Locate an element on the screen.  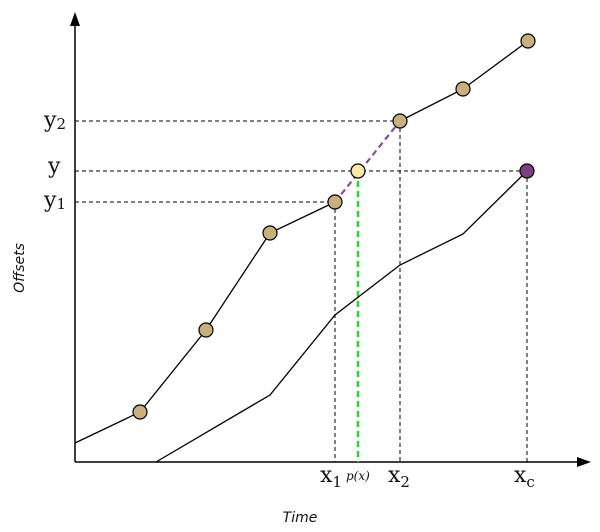
x-axis-title: Time is located at coordinates (300, 518).